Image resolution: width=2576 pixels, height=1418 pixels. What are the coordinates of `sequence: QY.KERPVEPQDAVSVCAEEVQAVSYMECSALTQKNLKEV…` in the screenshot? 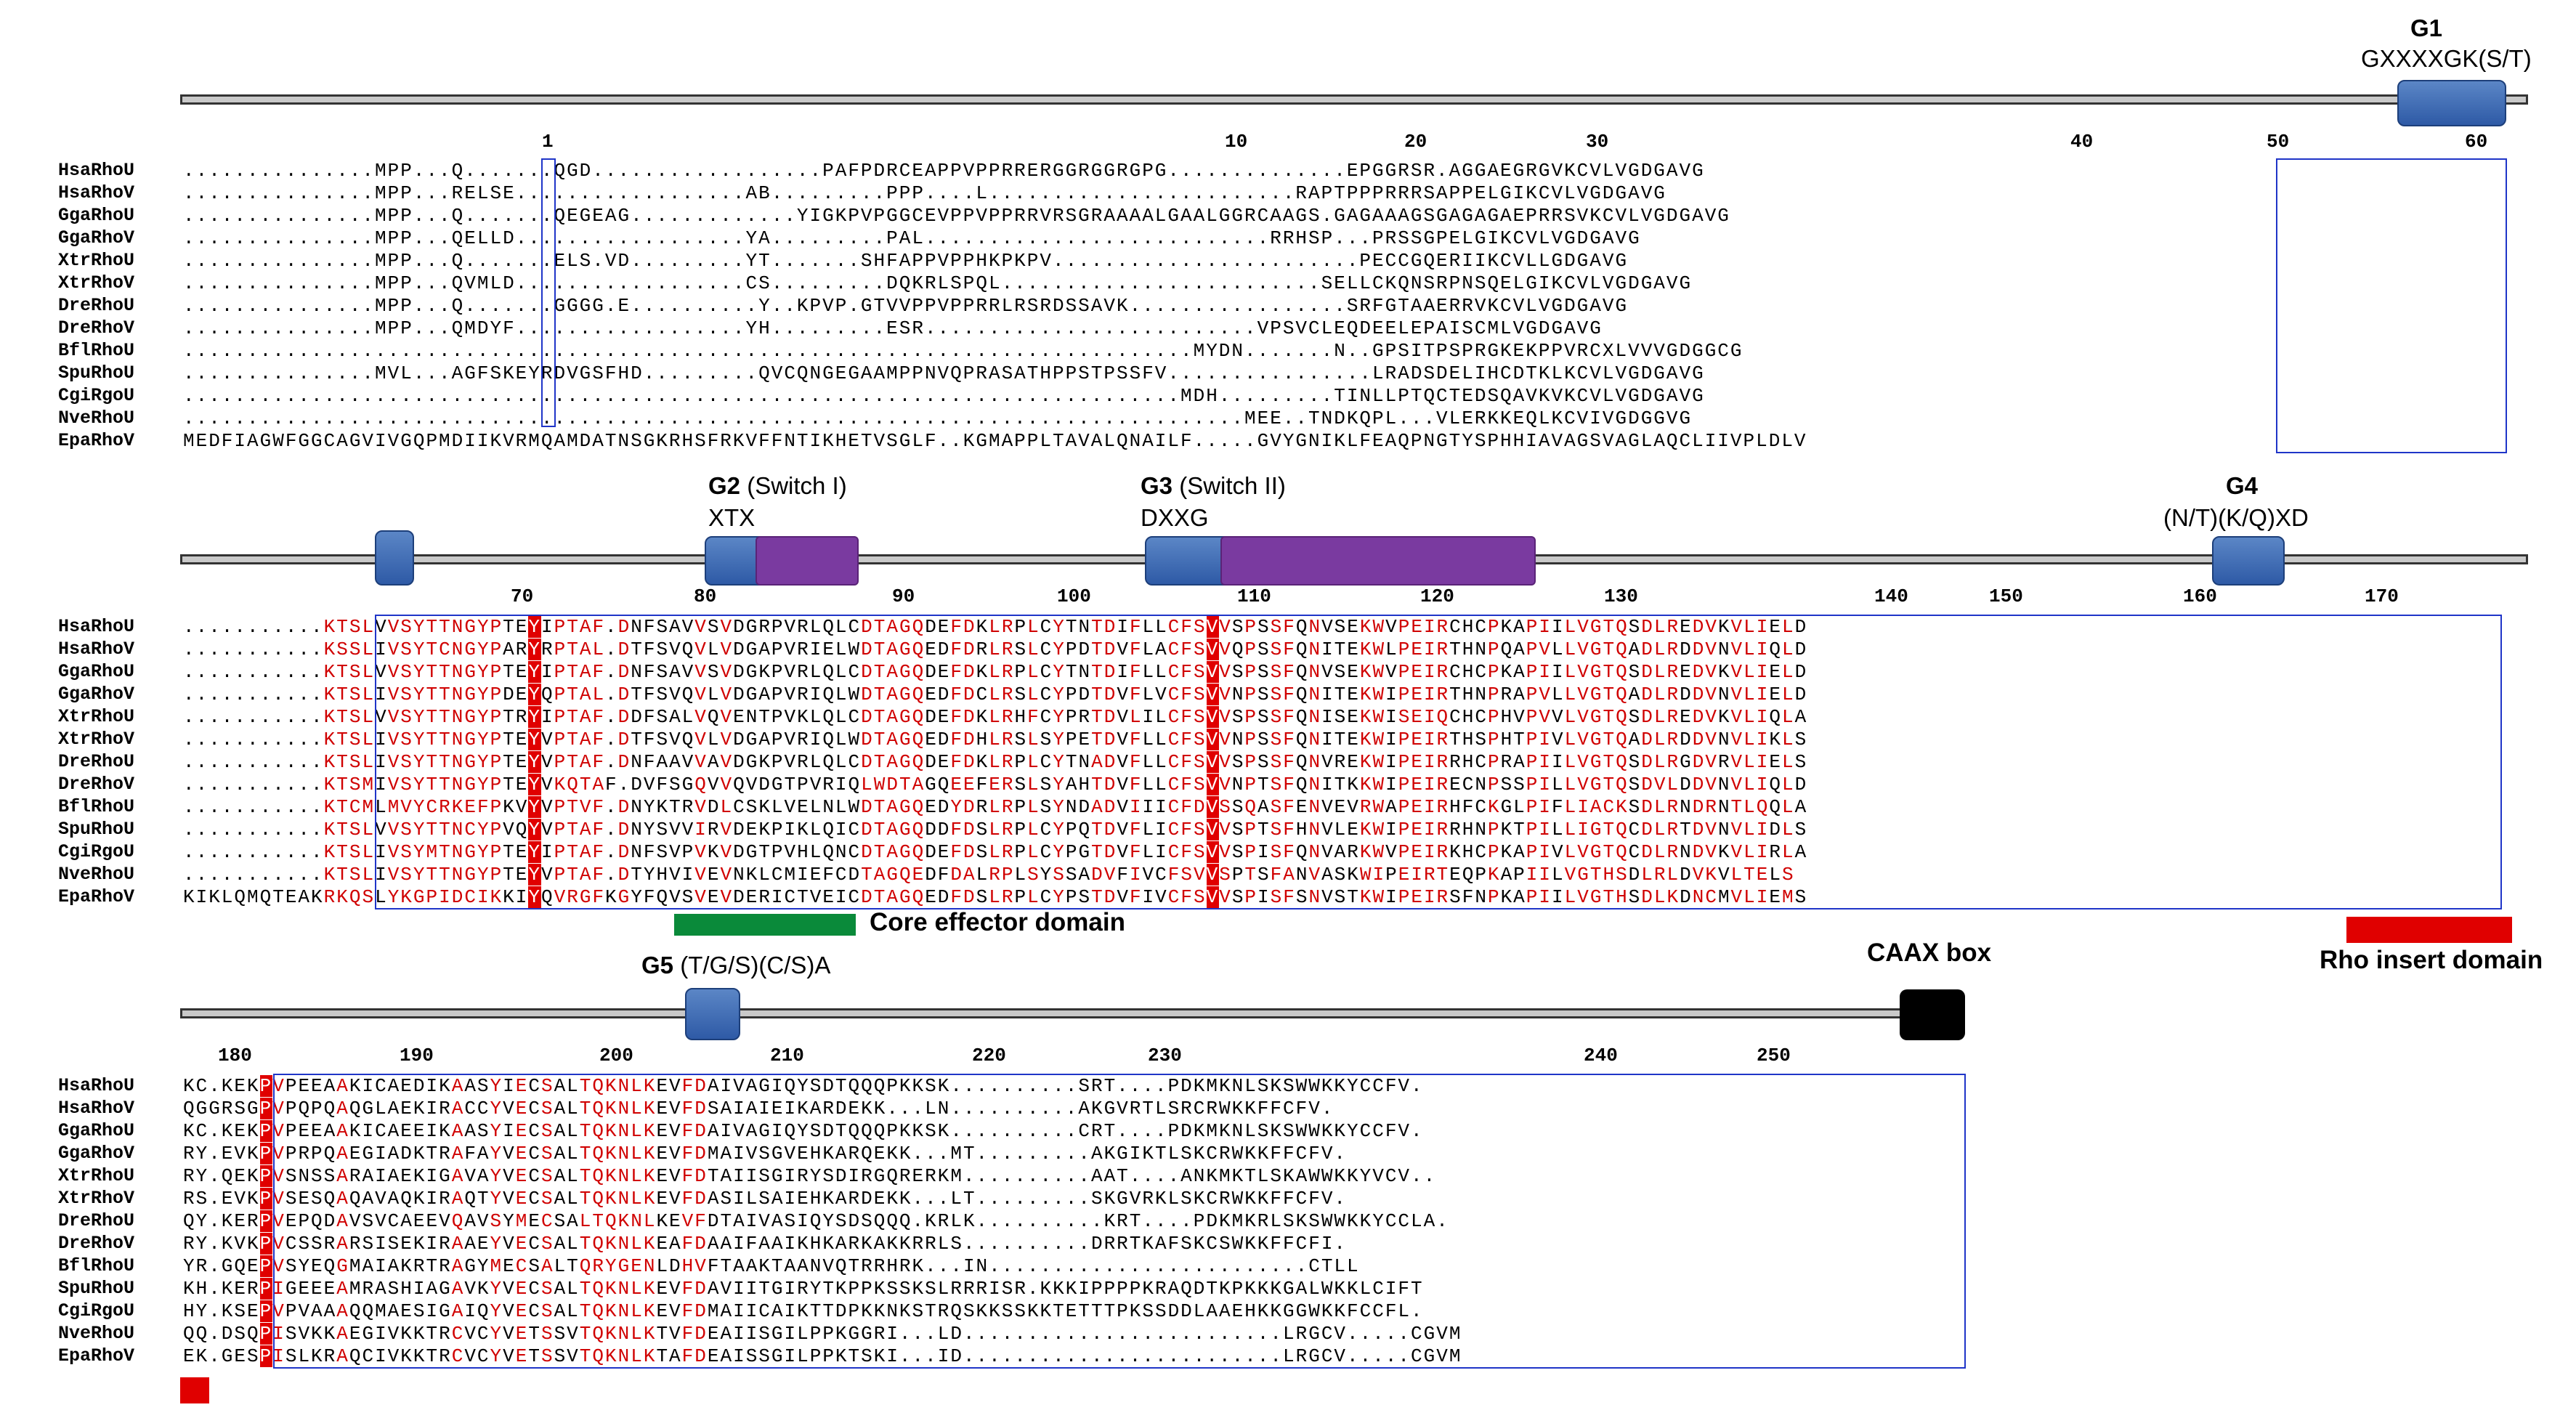 It's located at (816, 1221).